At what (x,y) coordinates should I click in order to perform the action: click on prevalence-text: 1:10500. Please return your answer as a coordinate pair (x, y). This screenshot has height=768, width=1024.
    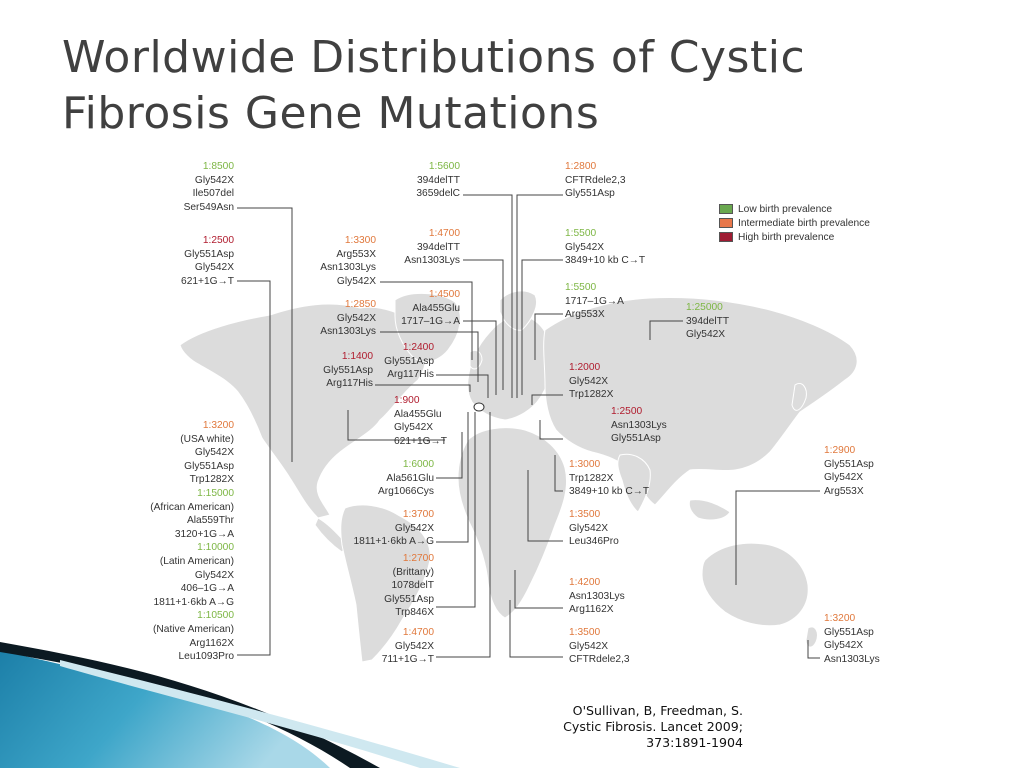
    Looking at the image, I should click on (215, 616).